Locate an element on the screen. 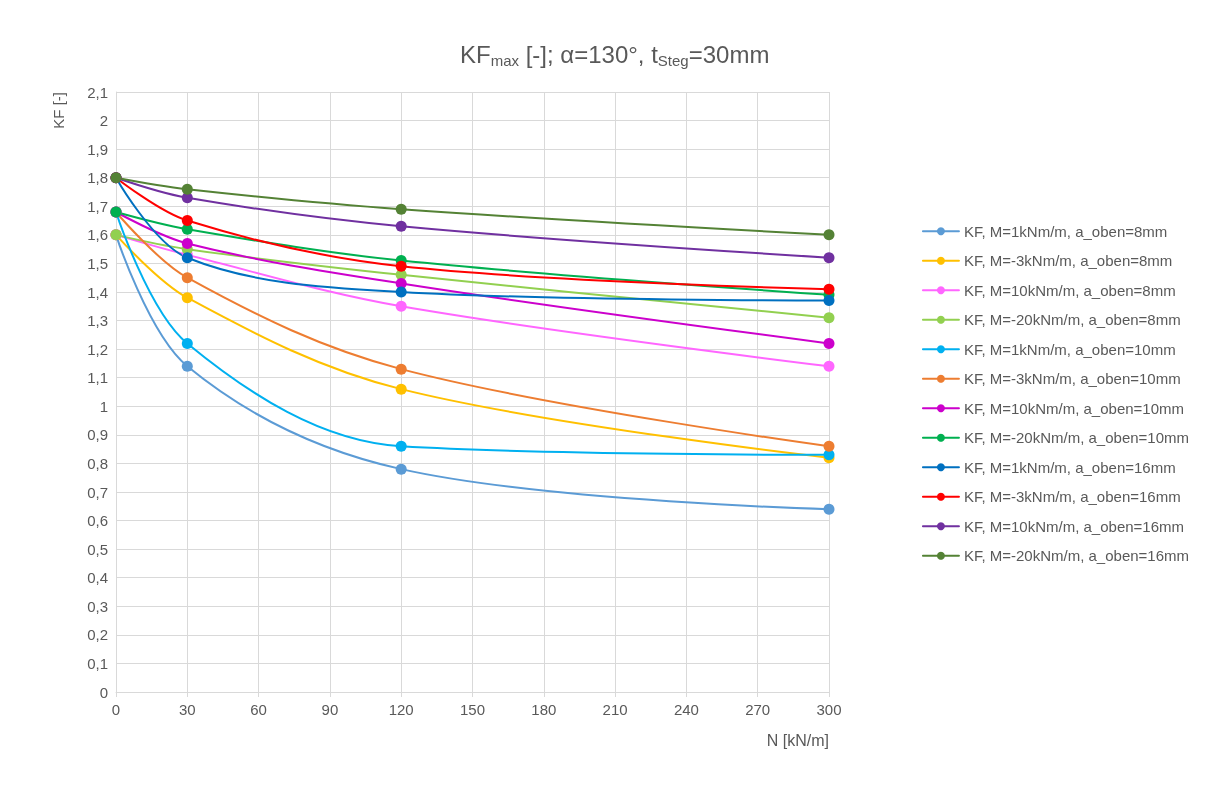 This screenshot has width=1212, height=787. legend-label: KF, M=10kNm/m, a_oben=10mm is located at coordinates (1074, 408).